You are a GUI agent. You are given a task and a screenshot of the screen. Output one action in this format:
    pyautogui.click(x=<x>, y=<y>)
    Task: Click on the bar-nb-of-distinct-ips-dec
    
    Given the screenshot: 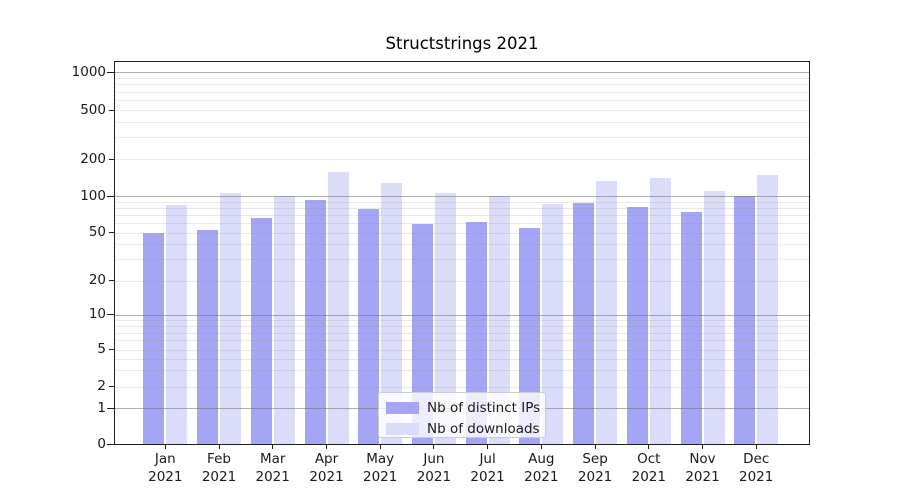 What is the action you would take?
    pyautogui.click(x=745, y=320)
    